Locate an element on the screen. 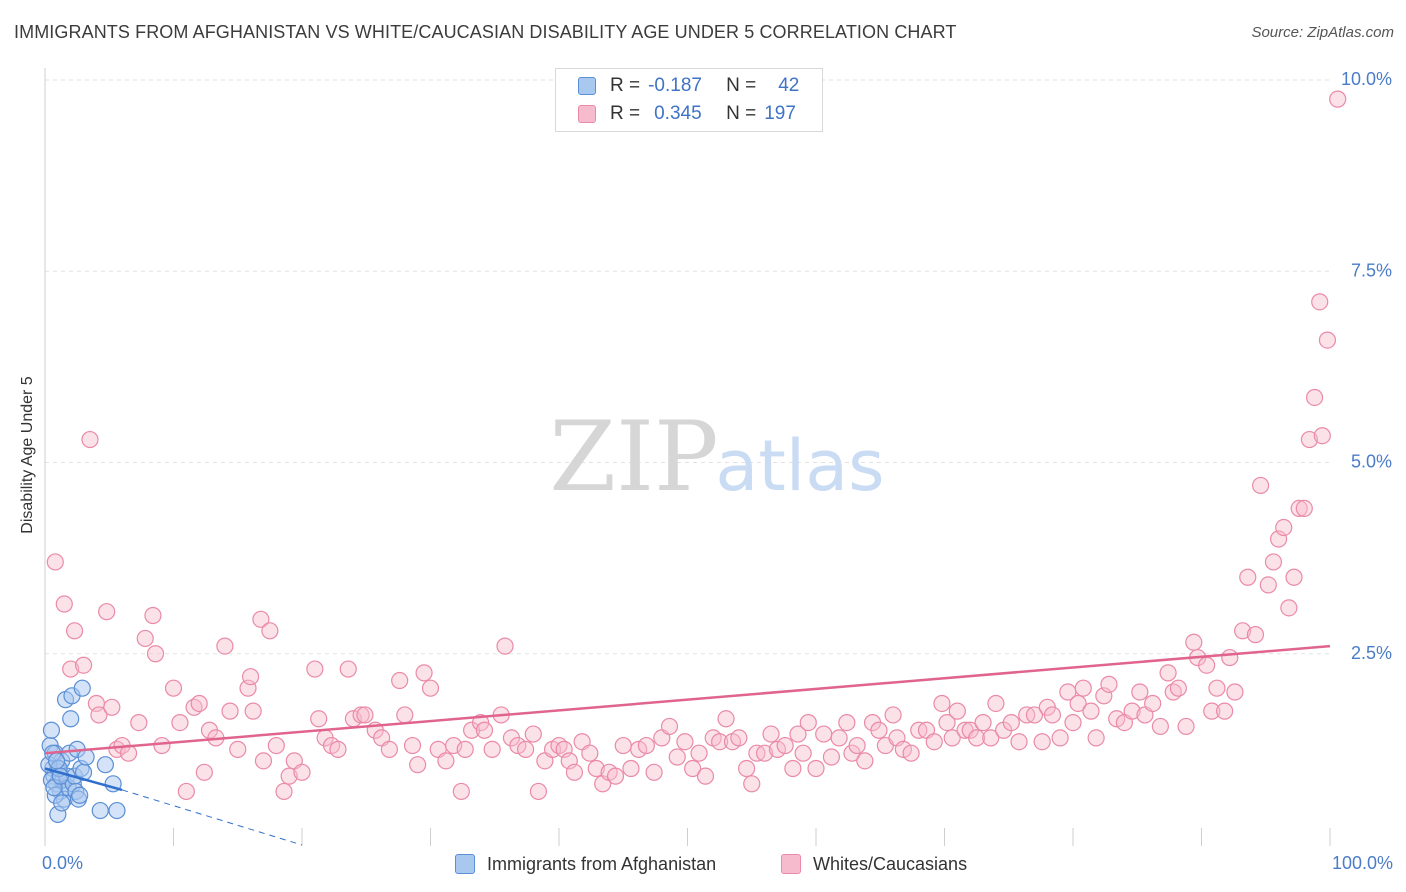  source-label: Source: ZipAtlas.com is located at coordinates (1322, 32).